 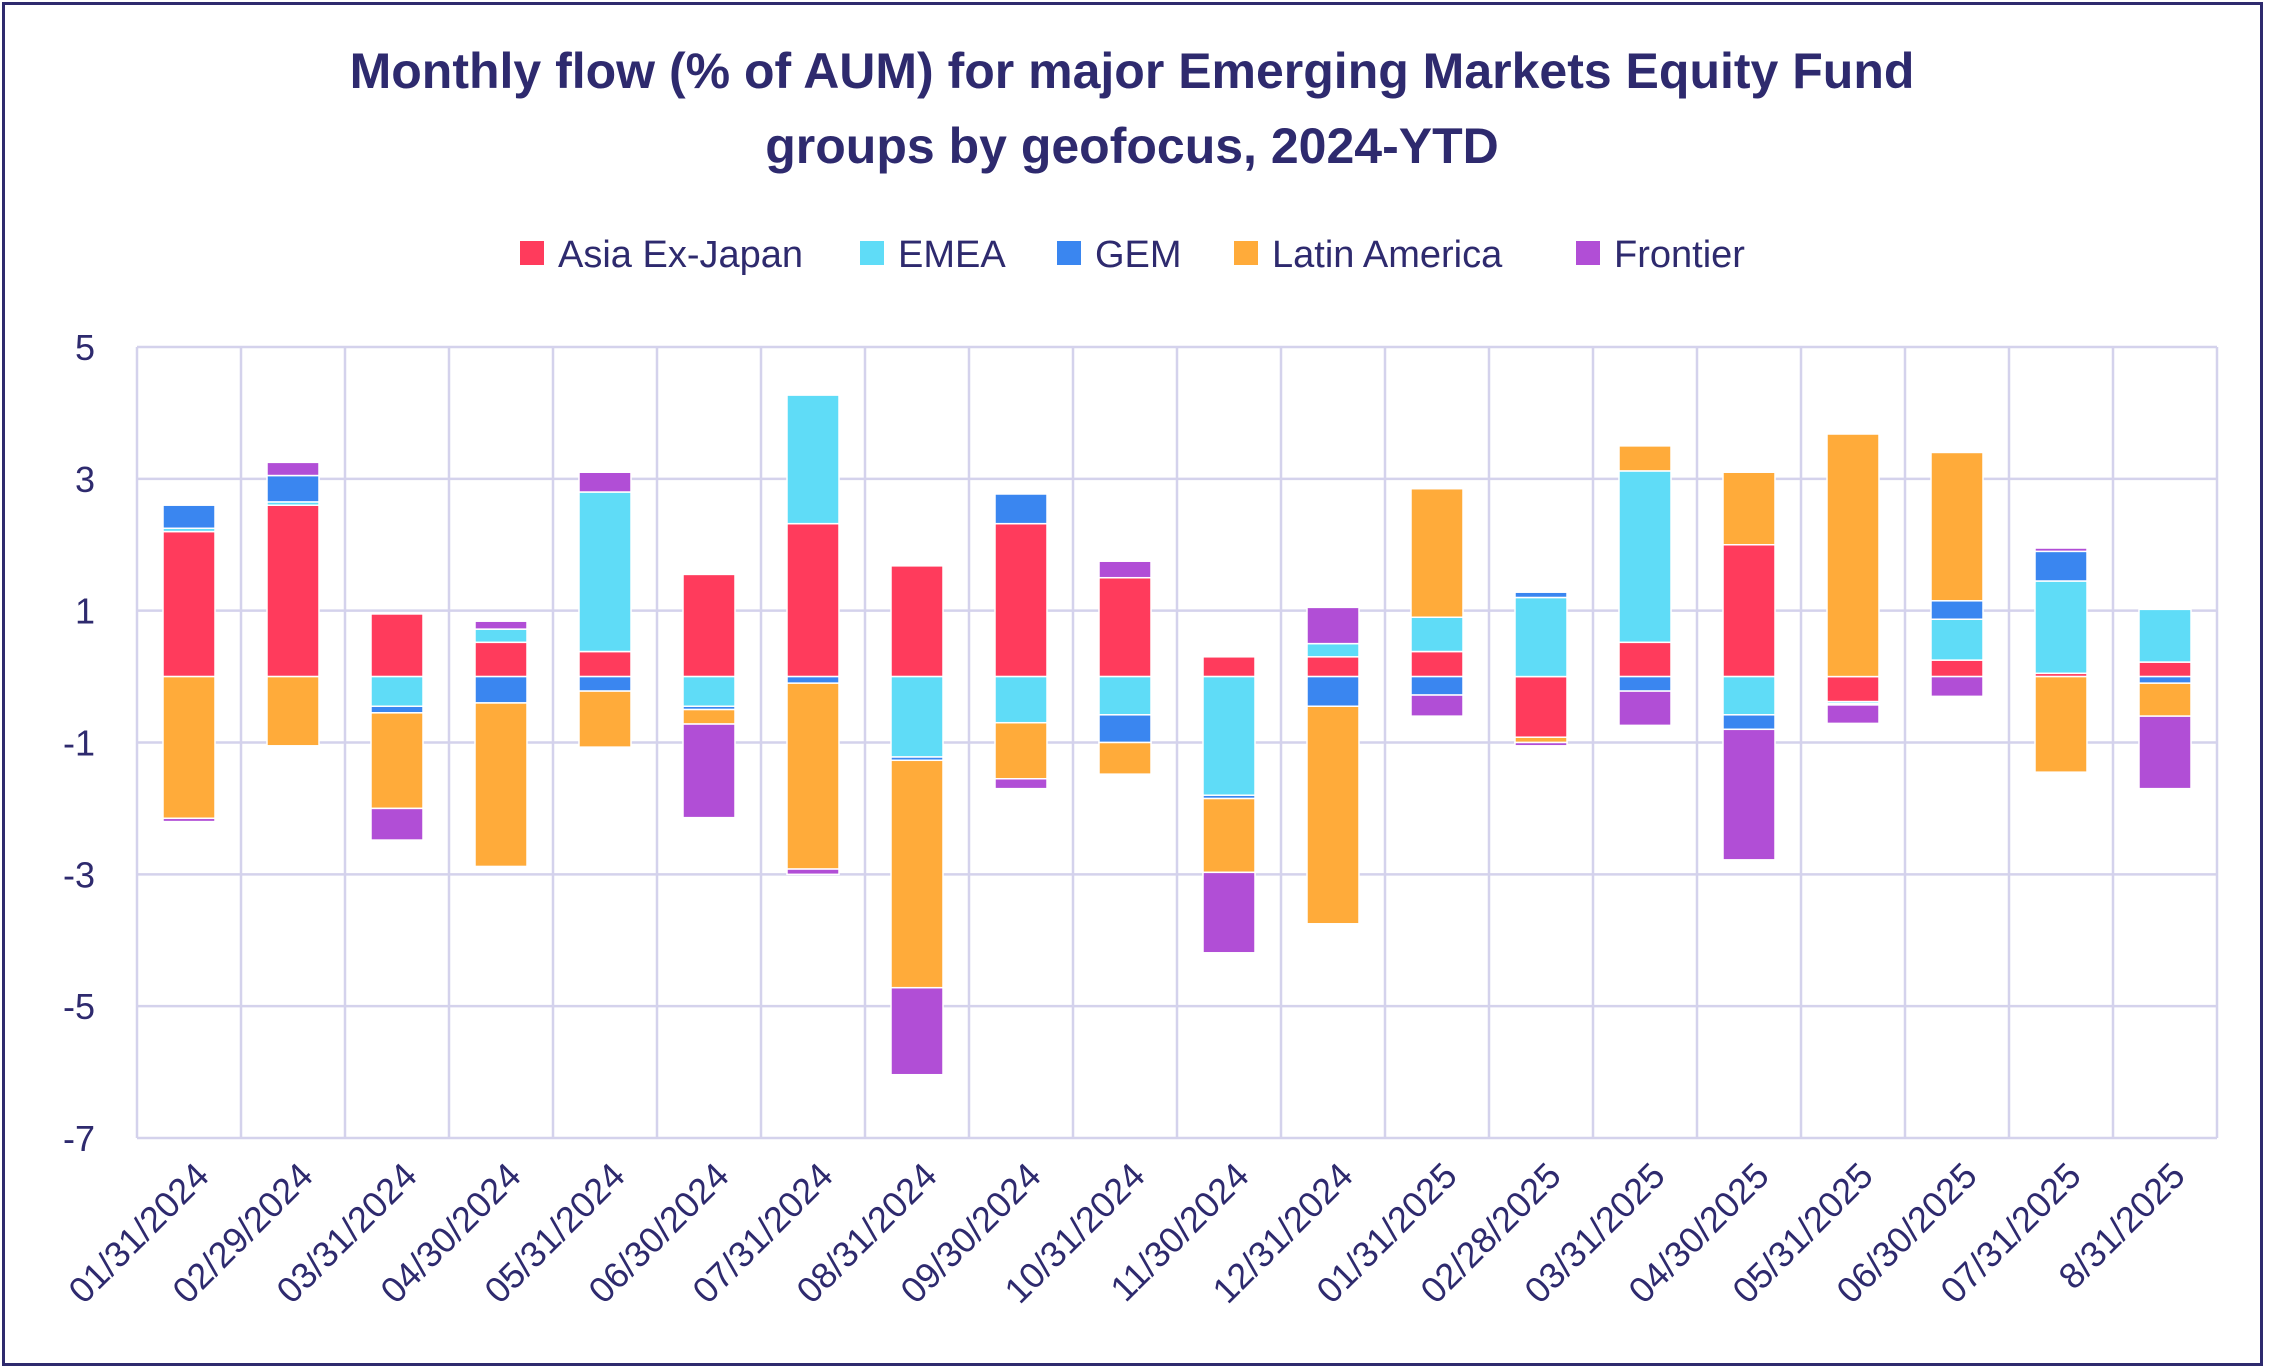 I want to click on legend-item-asia-ex-japan: Asia Ex-Japan, so click(x=661, y=255).